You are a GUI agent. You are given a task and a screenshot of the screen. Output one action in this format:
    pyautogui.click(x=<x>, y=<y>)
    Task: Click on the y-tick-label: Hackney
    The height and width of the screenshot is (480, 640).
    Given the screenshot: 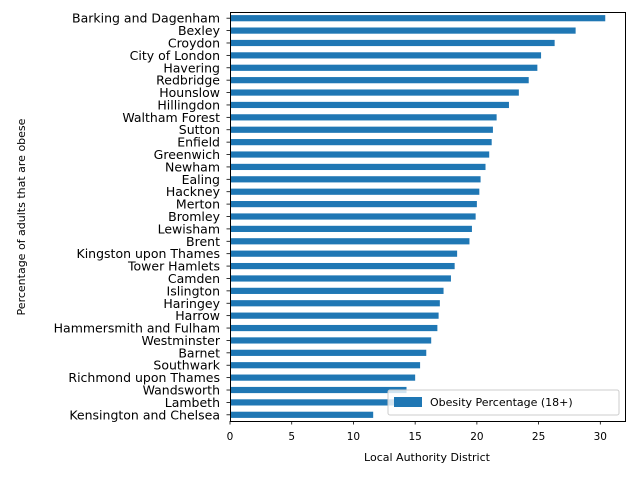 What is the action you would take?
    pyautogui.click(x=193, y=191)
    